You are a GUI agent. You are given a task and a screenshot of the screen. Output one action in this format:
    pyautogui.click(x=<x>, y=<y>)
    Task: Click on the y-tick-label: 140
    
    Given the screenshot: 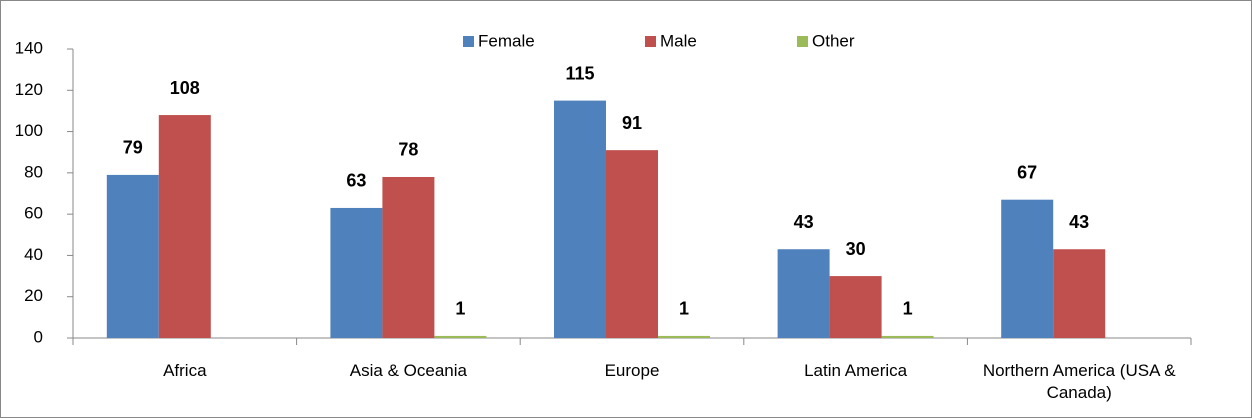 What is the action you would take?
    pyautogui.click(x=29, y=47)
    